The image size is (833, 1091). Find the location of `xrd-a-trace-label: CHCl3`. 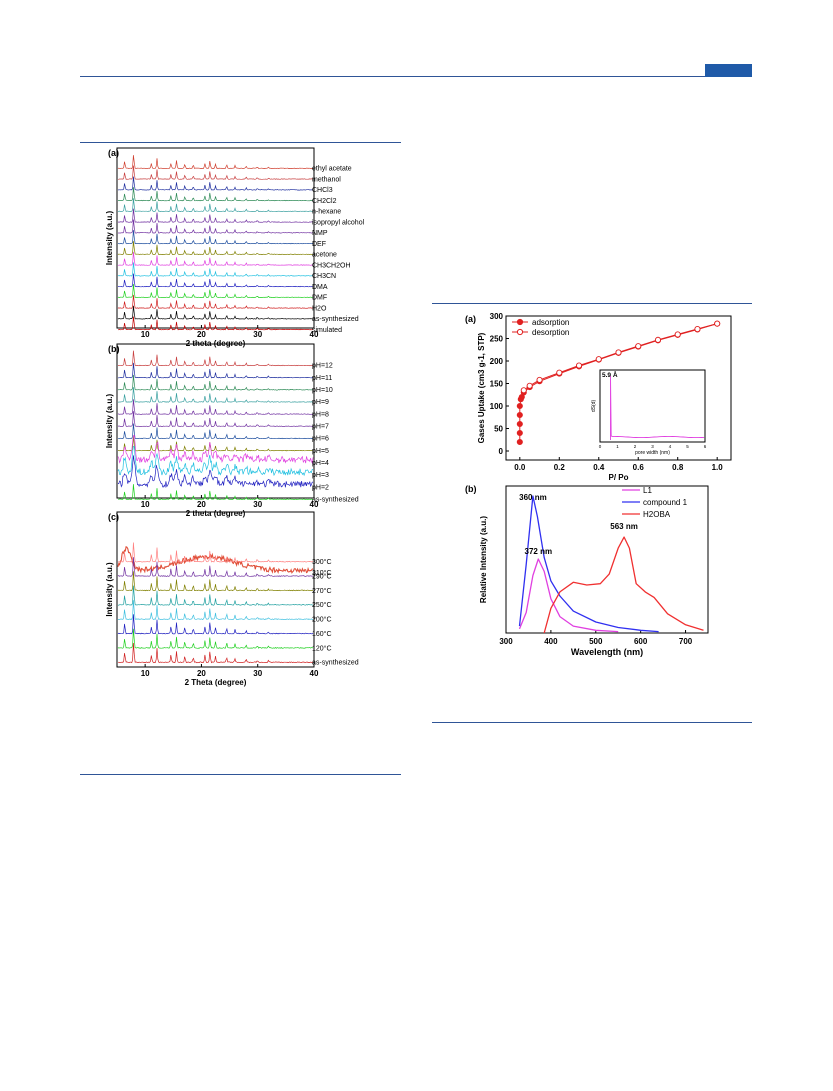

xrd-a-trace-label: CHCl3 is located at coordinates (322, 190).